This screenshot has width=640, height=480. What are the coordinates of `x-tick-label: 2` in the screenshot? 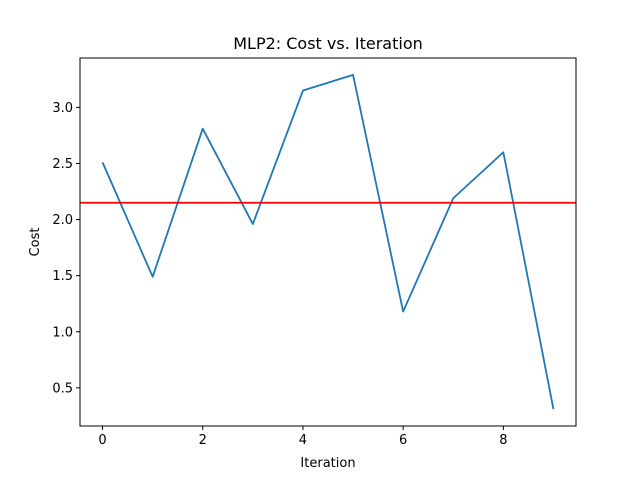 It's located at (203, 440).